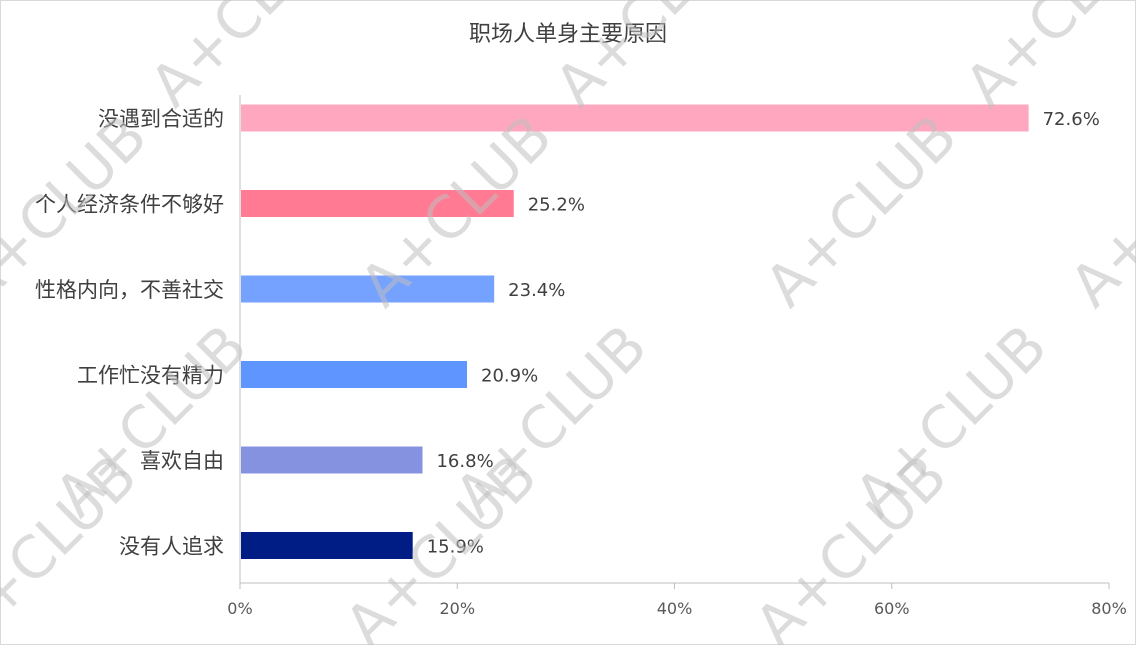 The image size is (1136, 645). I want to click on category-label: 没有人追求, so click(171, 547).